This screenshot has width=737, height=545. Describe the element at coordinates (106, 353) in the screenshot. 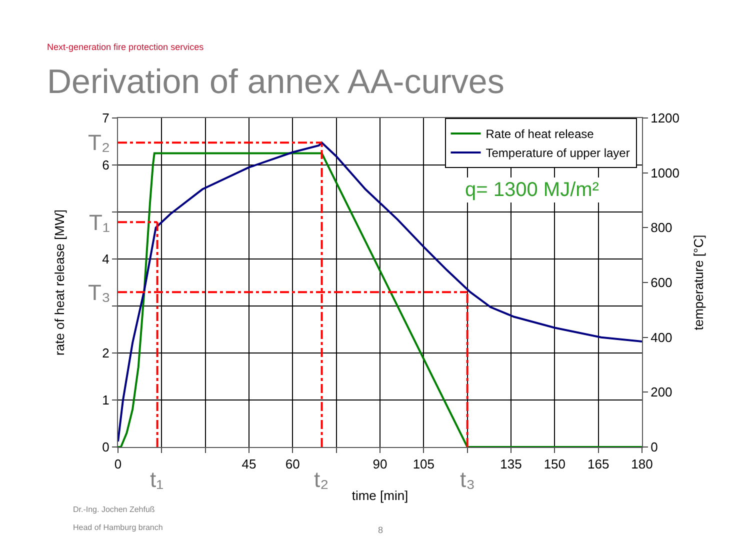

I see `y-tick-label: 2` at that location.